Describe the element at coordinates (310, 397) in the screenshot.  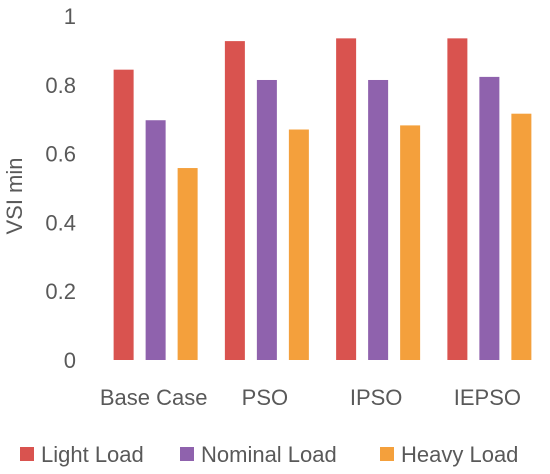
I see `x-axis-ticks: Base Case PSO IPSO IEPSO` at that location.